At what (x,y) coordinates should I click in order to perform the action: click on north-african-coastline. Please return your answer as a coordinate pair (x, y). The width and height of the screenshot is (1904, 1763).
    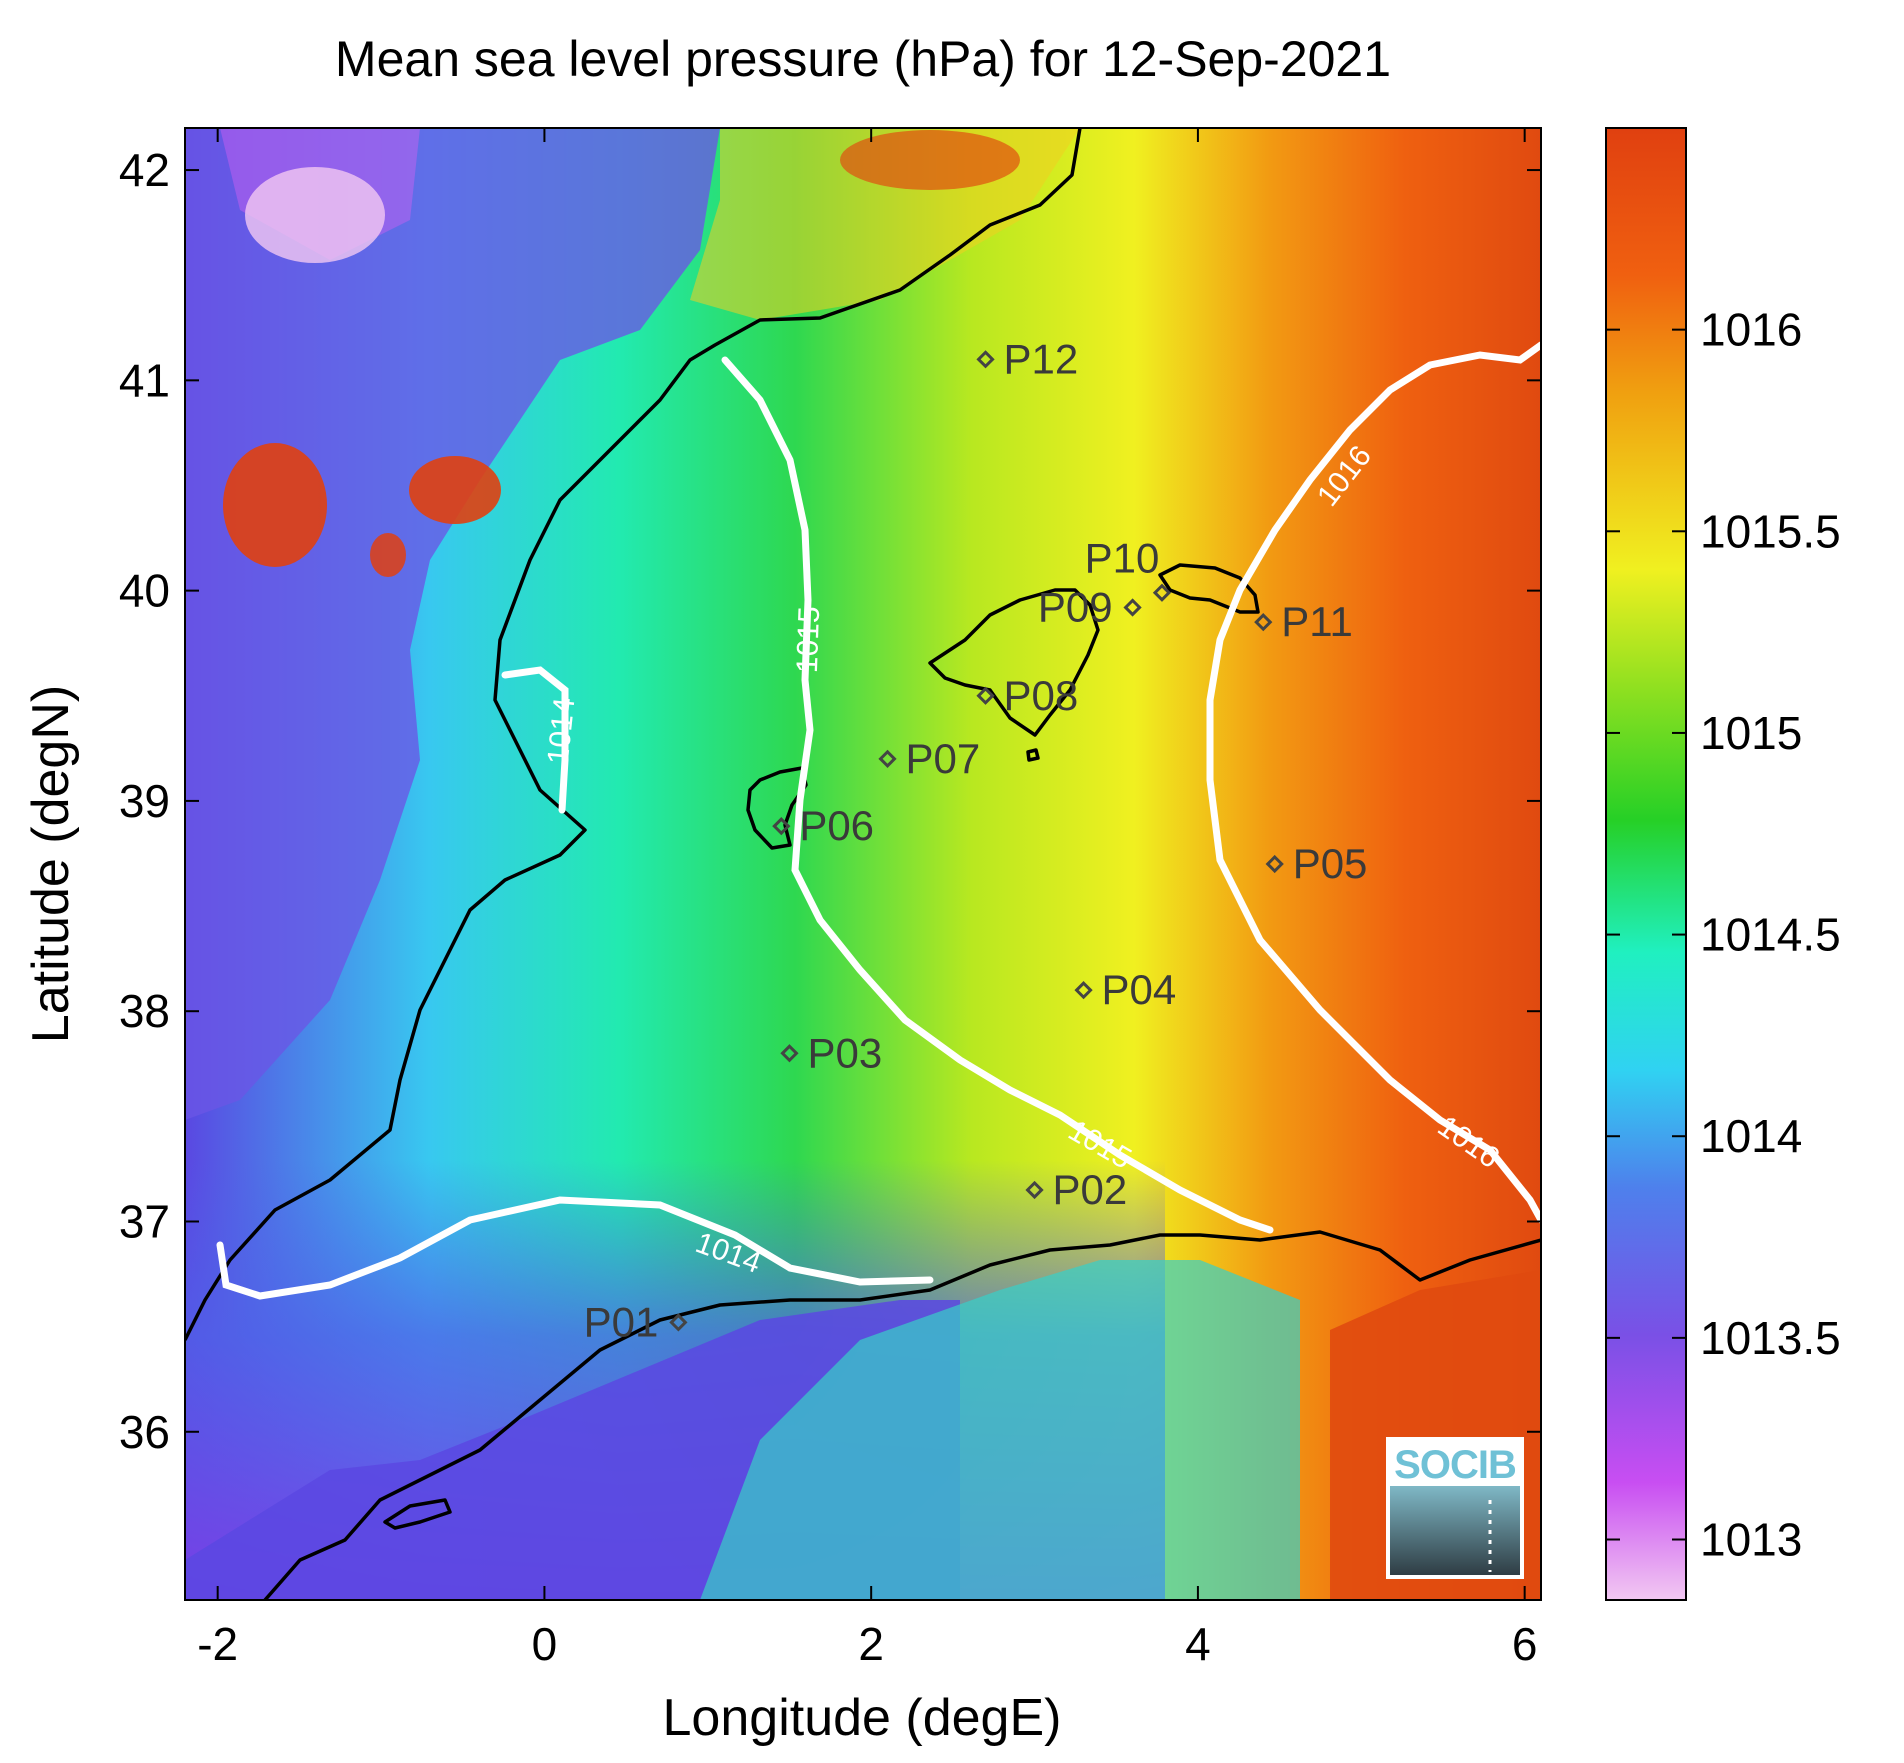
    Looking at the image, I should click on (902, 1415).